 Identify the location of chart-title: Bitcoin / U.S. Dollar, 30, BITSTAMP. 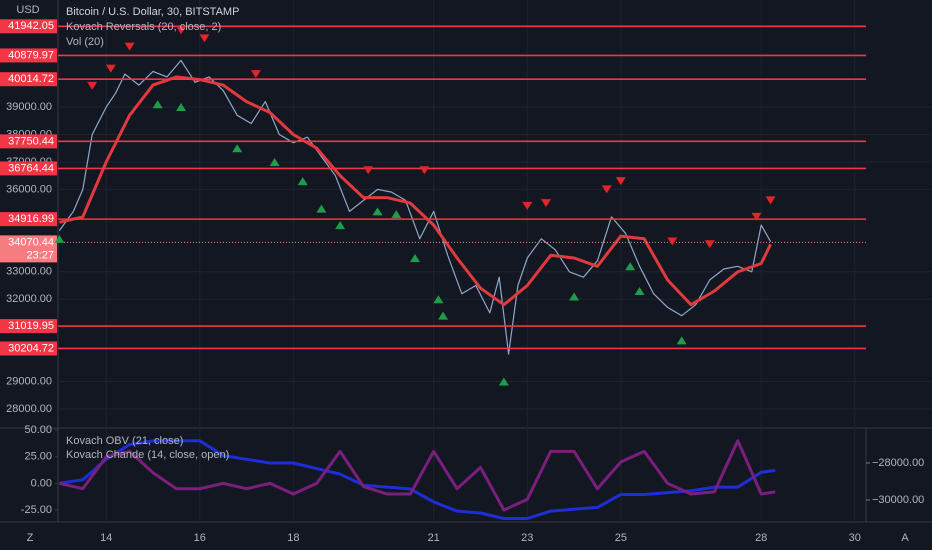
(152, 12).